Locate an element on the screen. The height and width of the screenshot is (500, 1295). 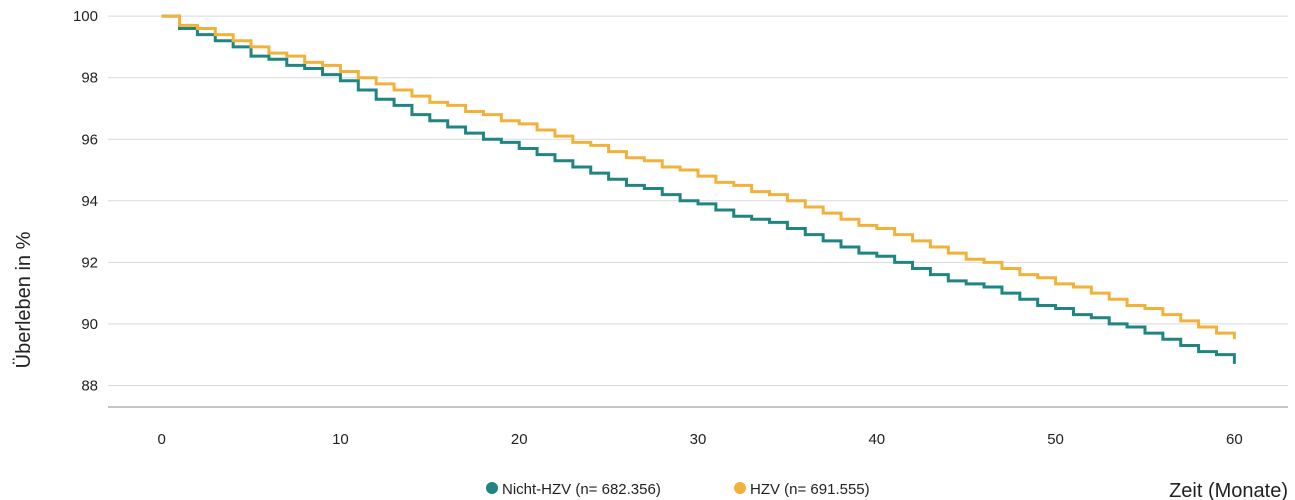
y-tick-label: 100 is located at coordinates (85, 16).